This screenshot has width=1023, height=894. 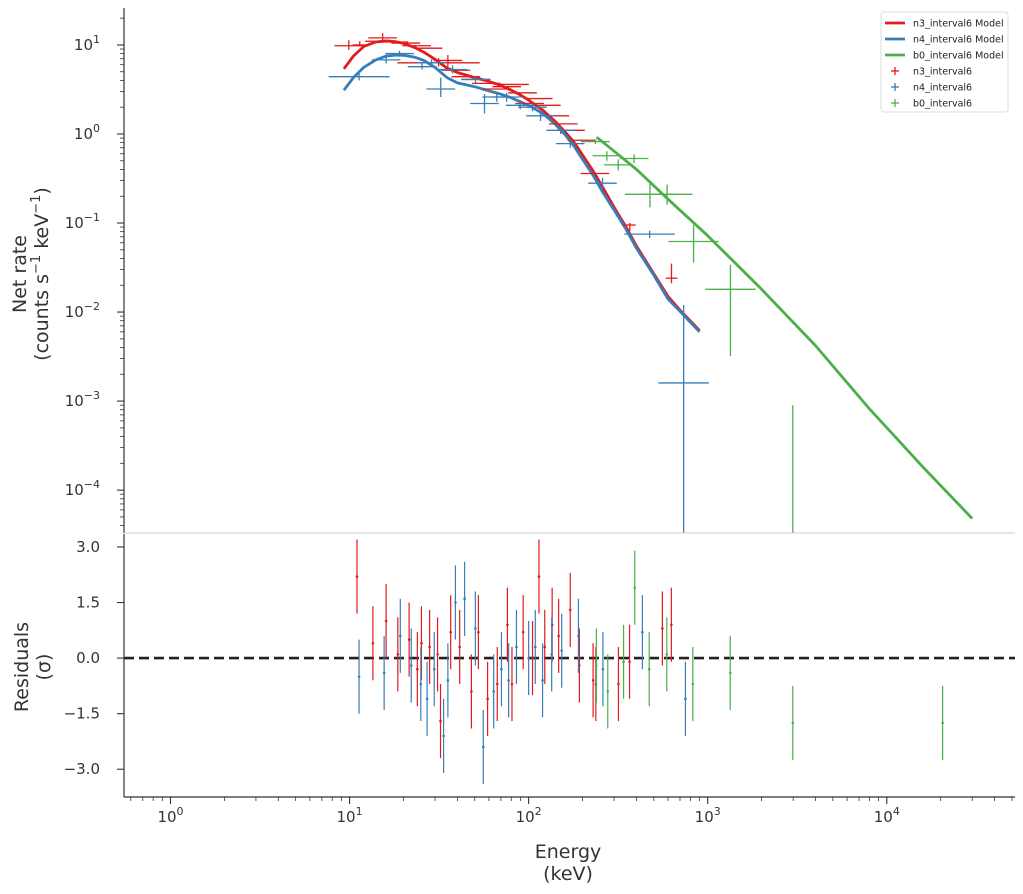 I want to click on top-y-axis-unit: (counts s−1 keV−1), so click(x=41, y=274).